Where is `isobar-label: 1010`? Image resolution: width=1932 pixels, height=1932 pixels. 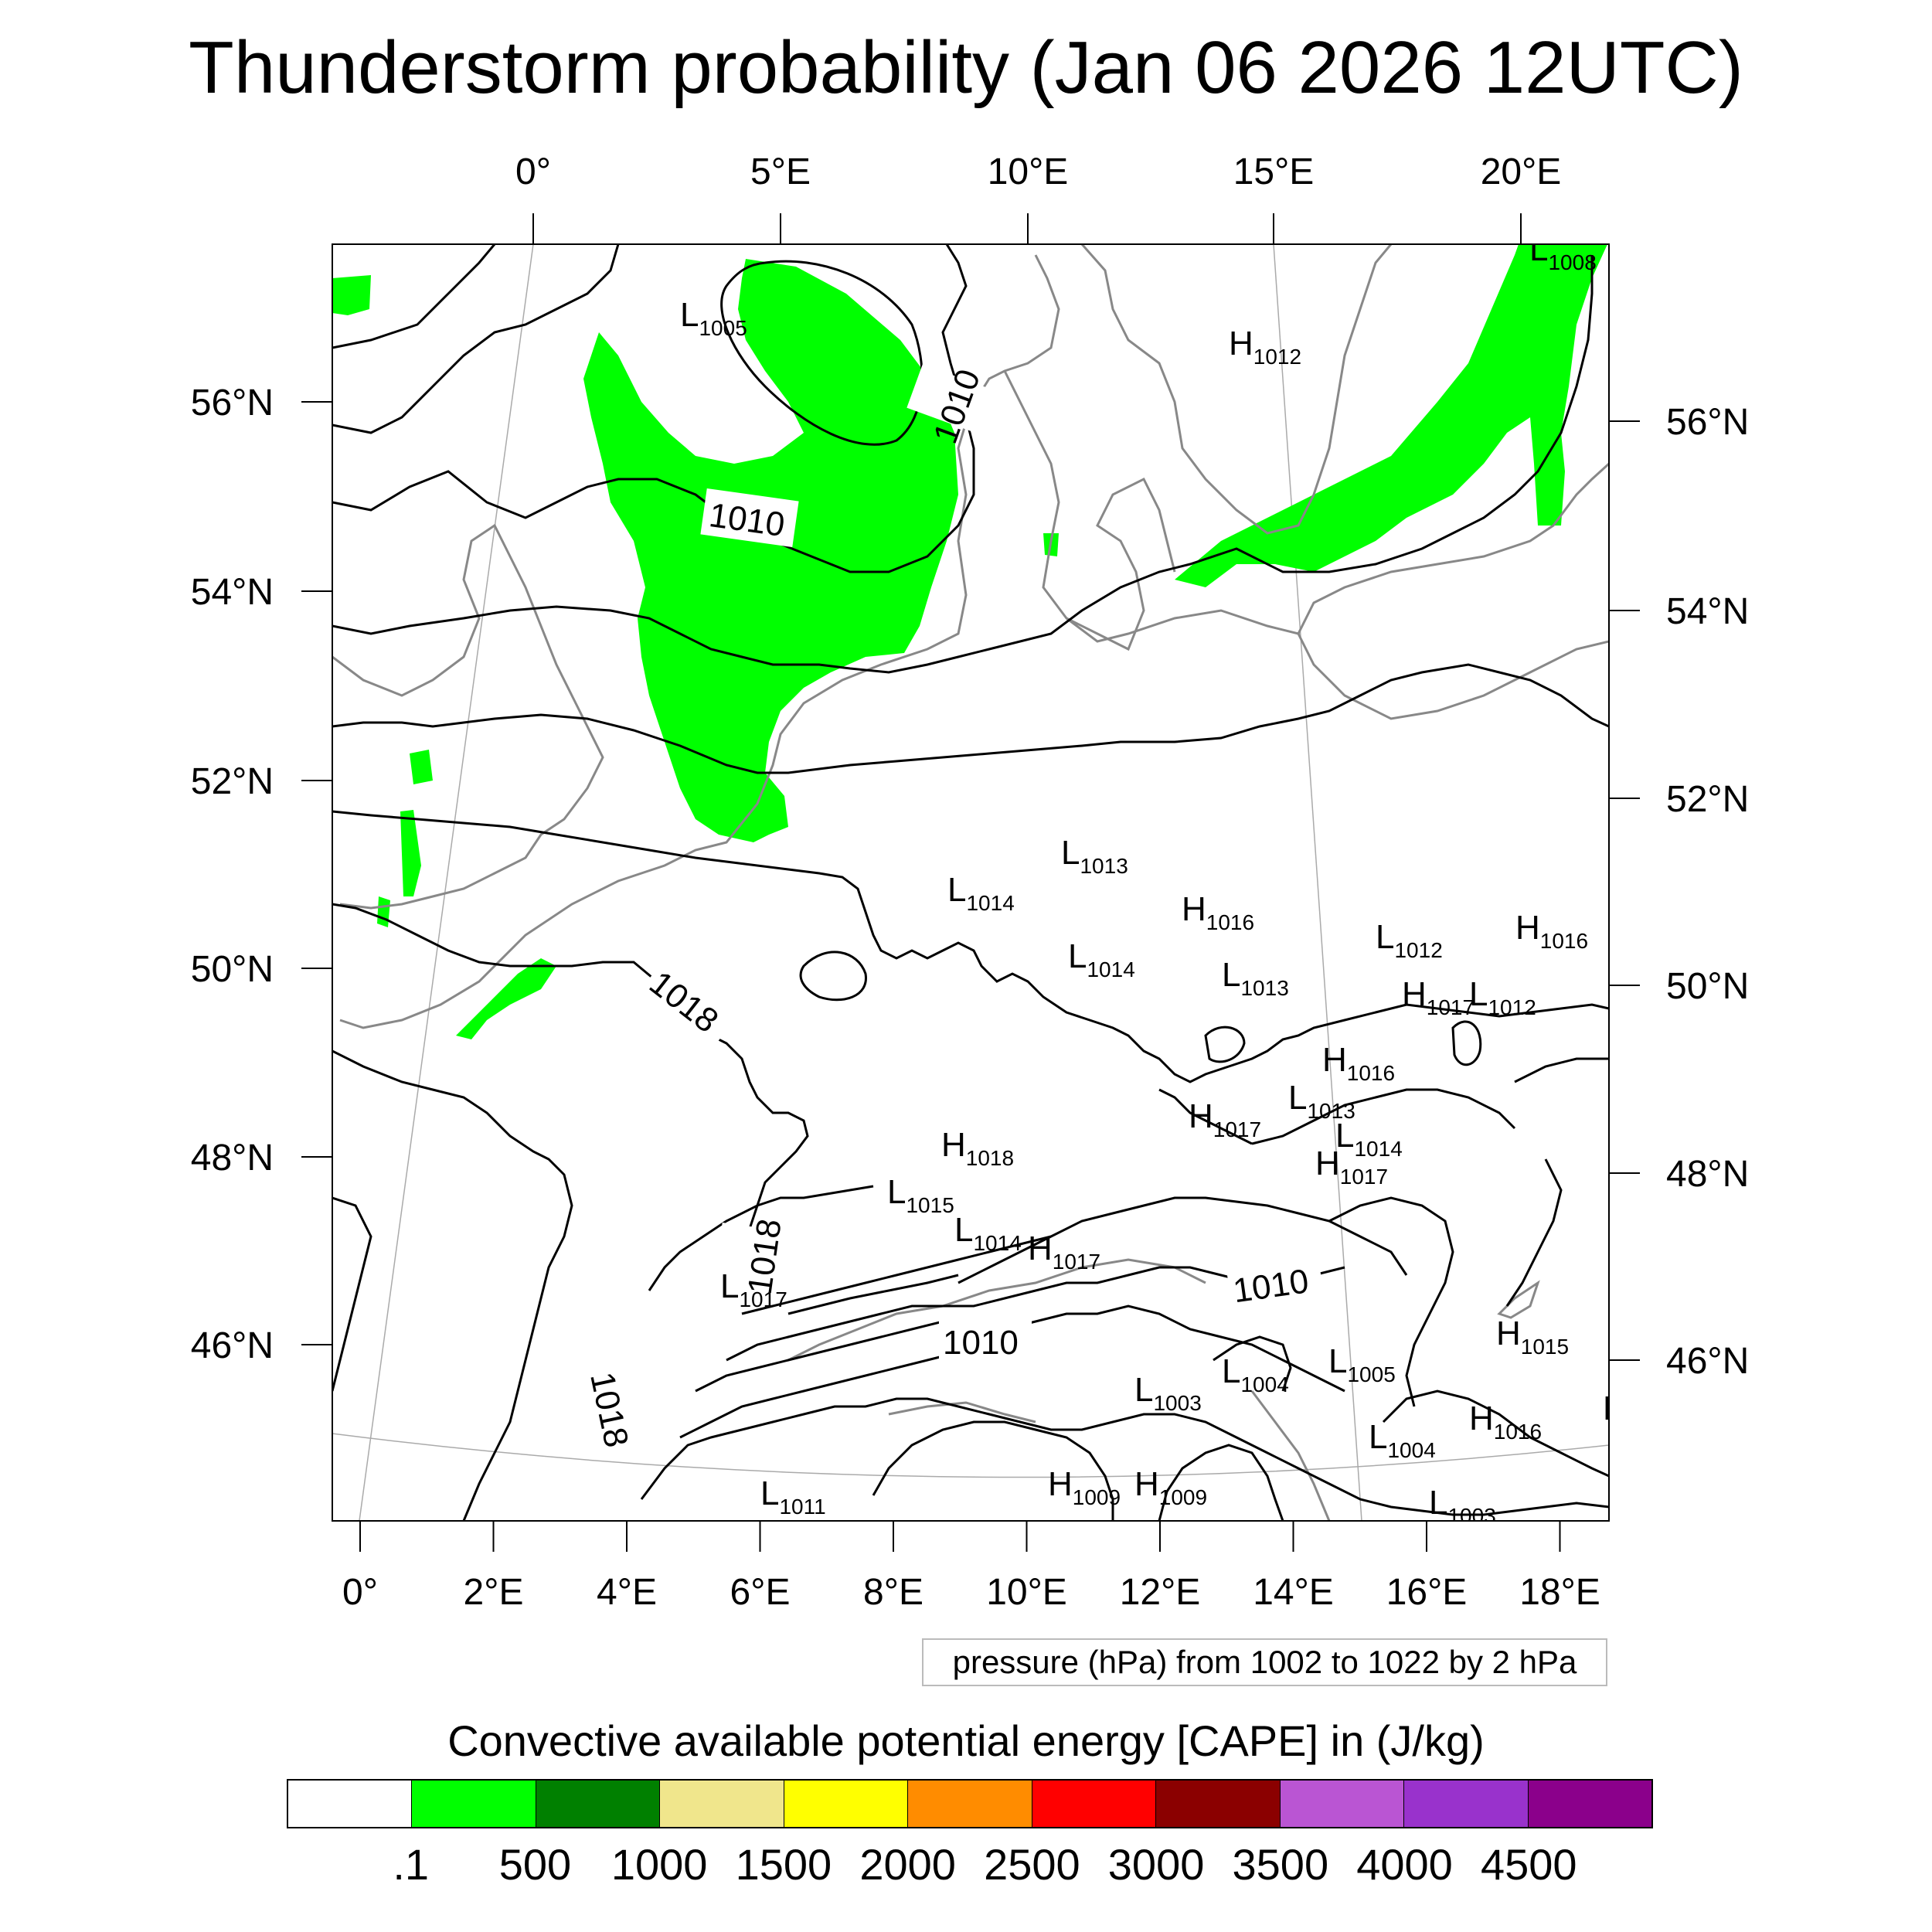
isobar-label: 1010 is located at coordinates (981, 1343).